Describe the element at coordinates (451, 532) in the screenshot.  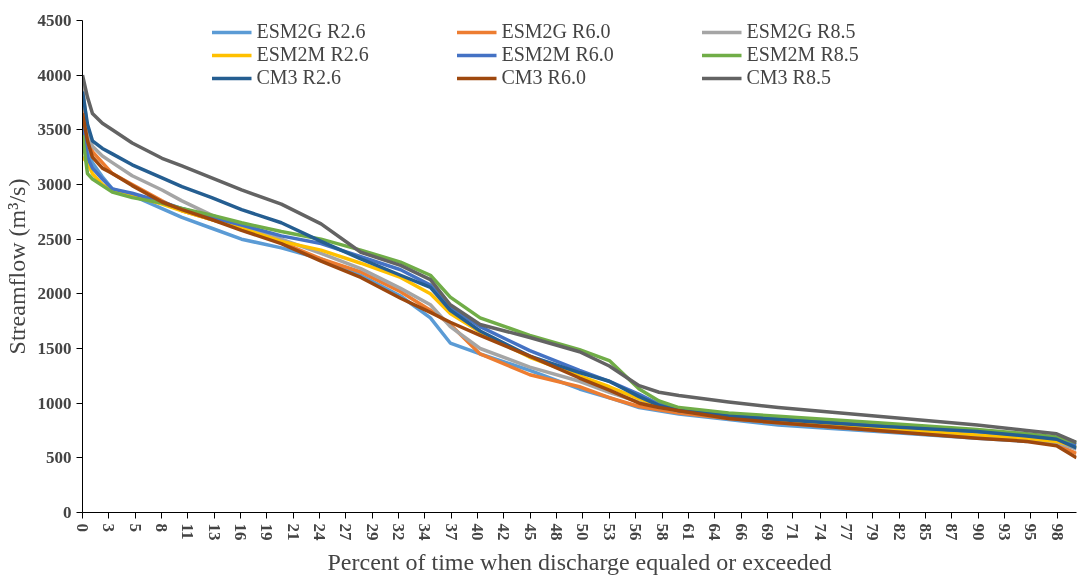
I see `x-tick-label: 37` at that location.